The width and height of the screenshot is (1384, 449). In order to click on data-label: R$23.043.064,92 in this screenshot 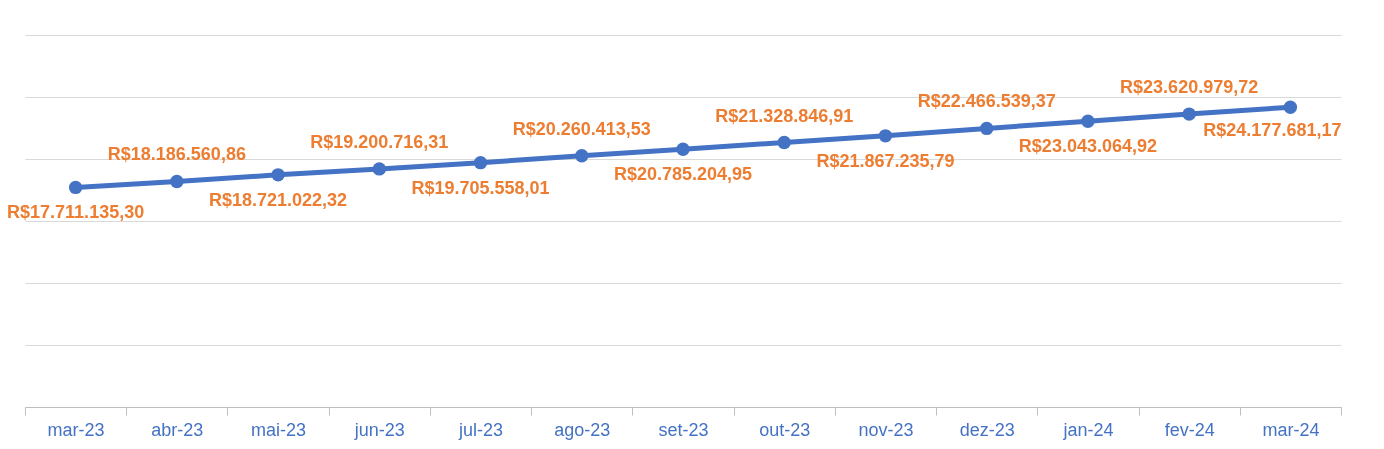, I will do `click(1087, 146)`.